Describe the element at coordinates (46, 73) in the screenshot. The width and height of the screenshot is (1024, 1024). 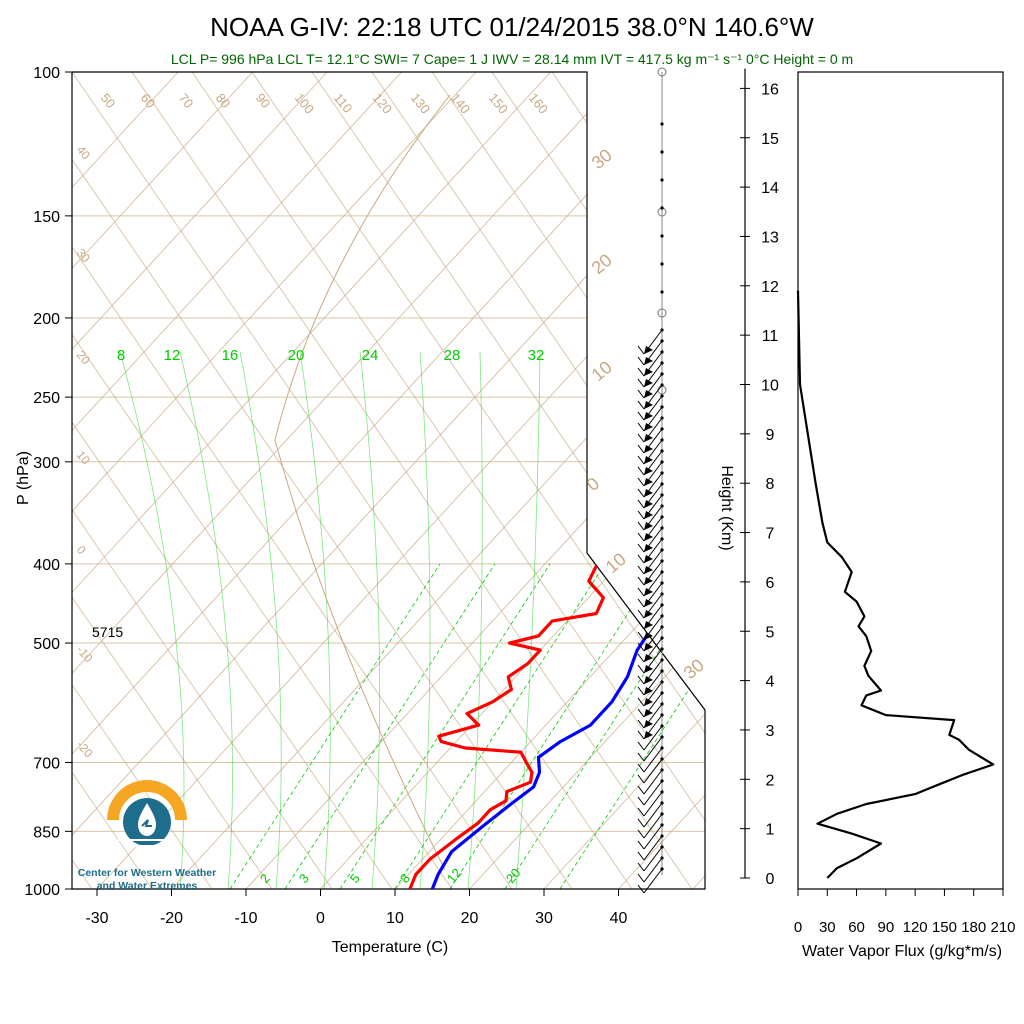
I see `y-tick-label: 100` at that location.